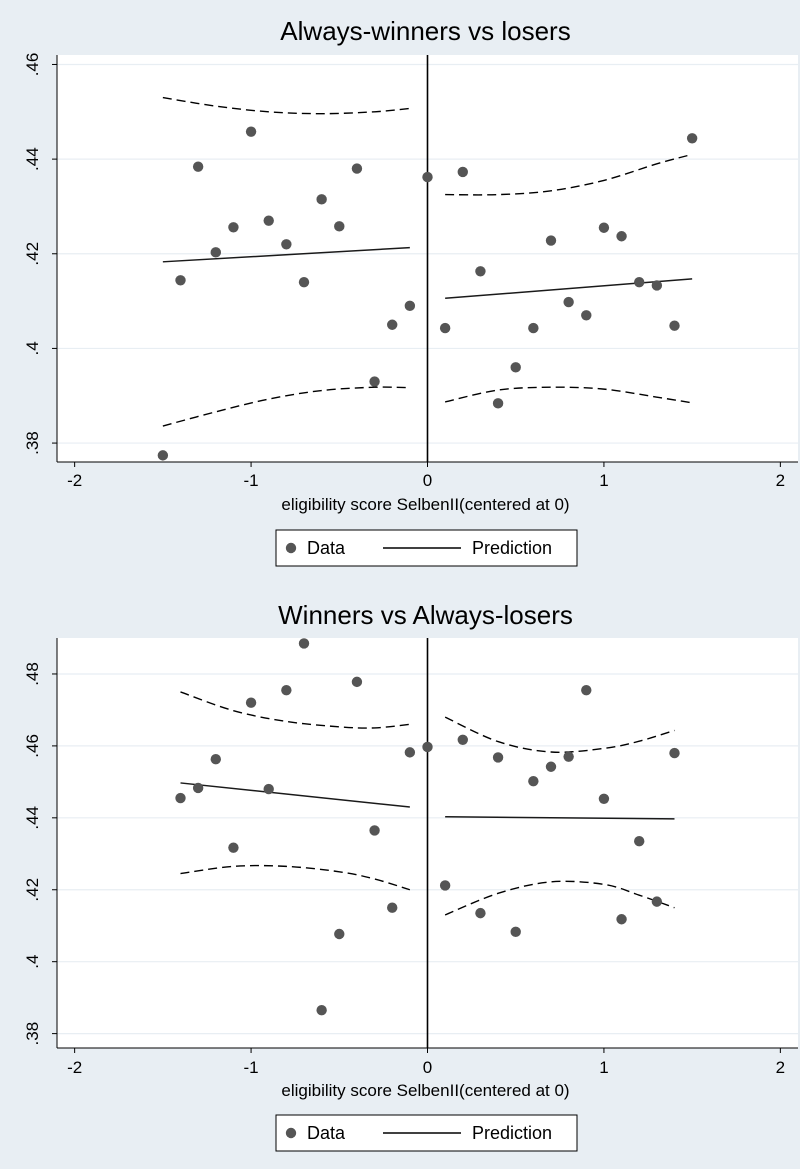 The image size is (800, 1169). Describe the element at coordinates (425, 615) in the screenshot. I see `chart-title: Winners vs Always-losers` at that location.